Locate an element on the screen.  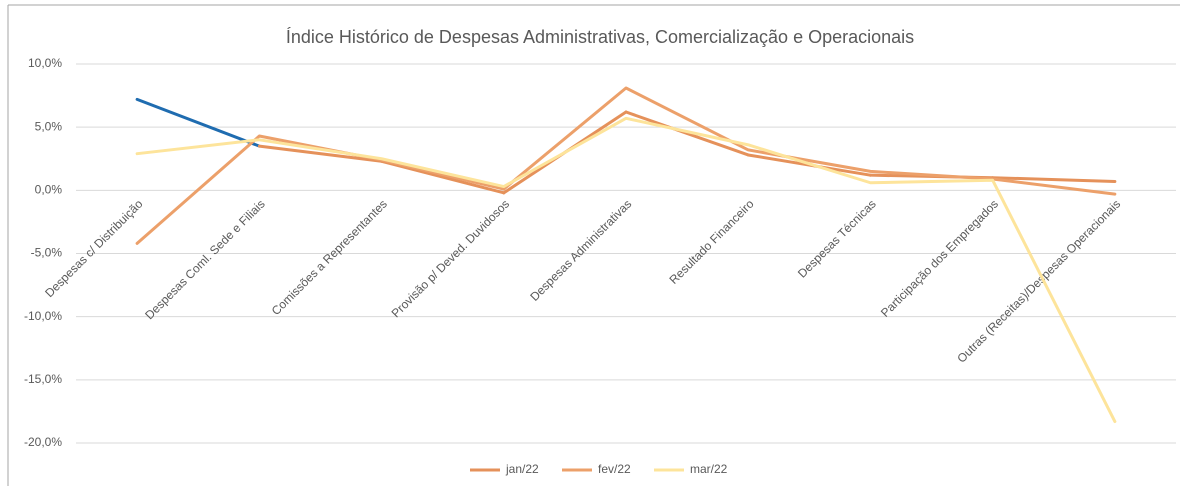
x-tick-label: Comissões a Representantes is located at coordinates (329, 257).